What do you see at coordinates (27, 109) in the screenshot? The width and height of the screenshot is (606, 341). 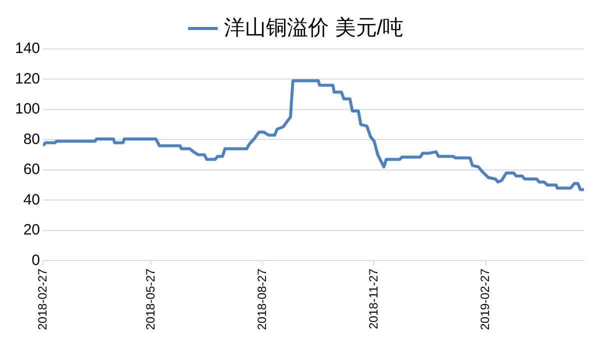 I see `y-tick-label: 100` at bounding box center [27, 109].